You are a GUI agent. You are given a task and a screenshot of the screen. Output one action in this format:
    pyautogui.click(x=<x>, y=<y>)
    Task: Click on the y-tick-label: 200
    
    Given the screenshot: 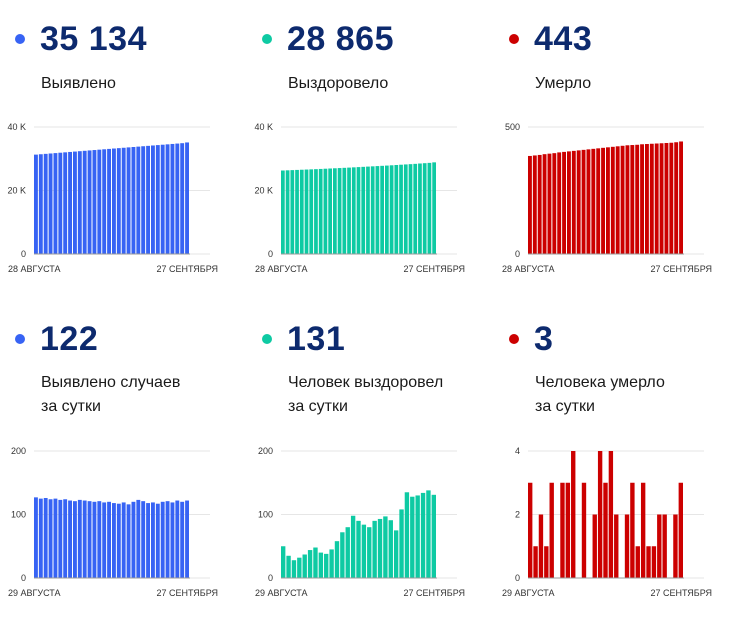 What is the action you would take?
    pyautogui.click(x=18, y=451)
    